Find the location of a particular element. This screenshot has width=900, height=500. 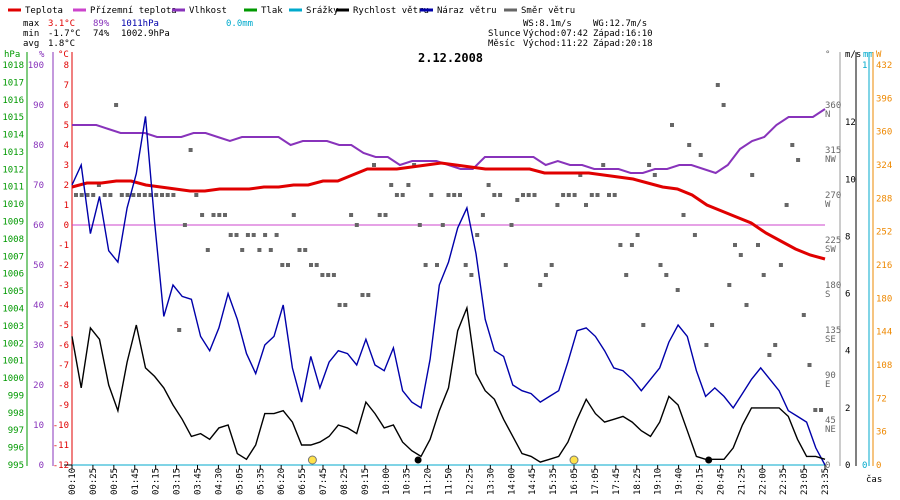

axis-deg-dir: NE is located at coordinates (830, 430).